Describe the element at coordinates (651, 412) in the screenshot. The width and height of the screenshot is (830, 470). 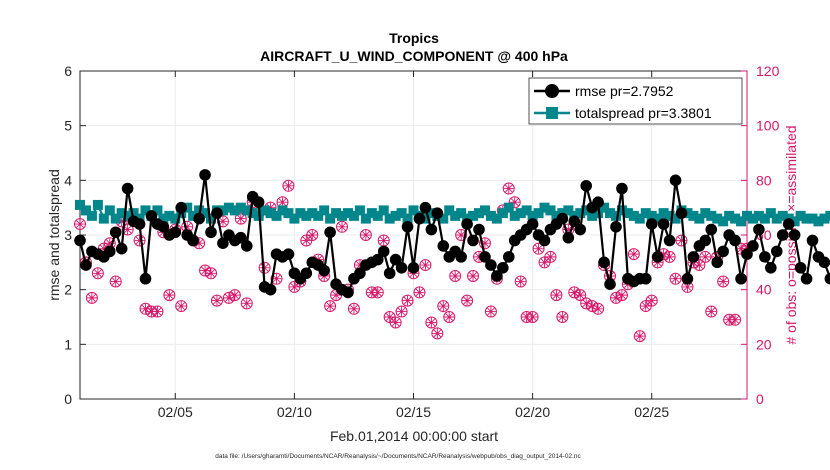
I see `x-tick-label: 02/25` at that location.